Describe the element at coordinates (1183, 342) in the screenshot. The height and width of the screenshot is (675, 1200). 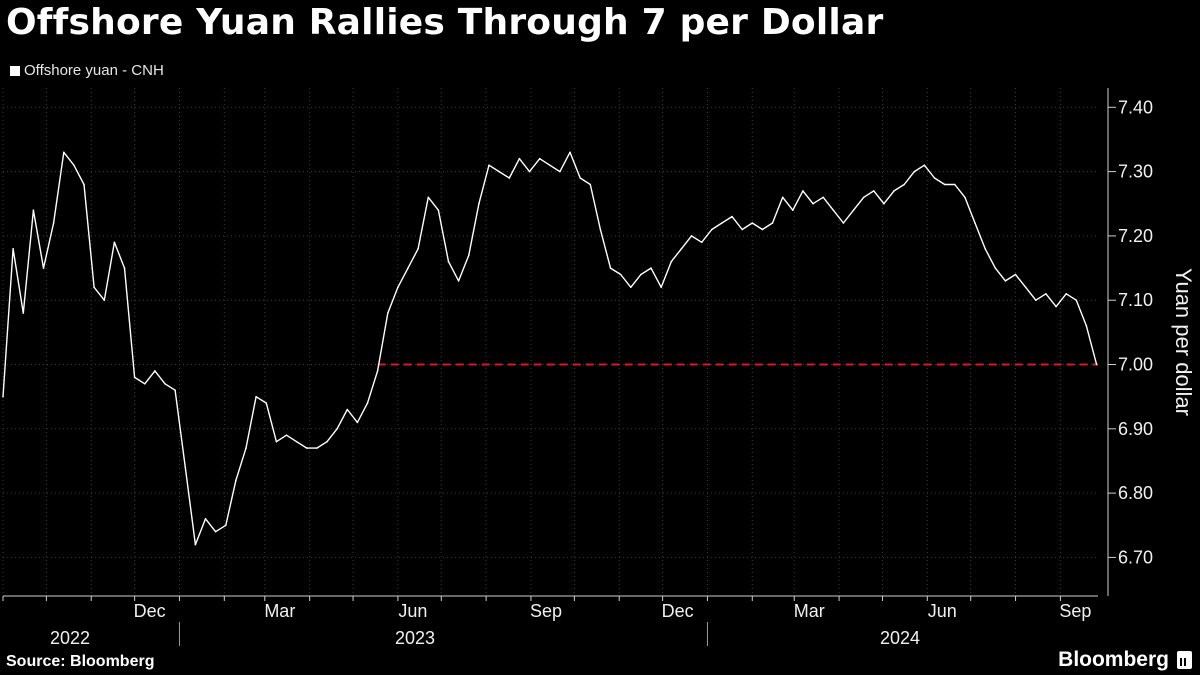
I see `y-axis-label: Yuan per dollar` at that location.